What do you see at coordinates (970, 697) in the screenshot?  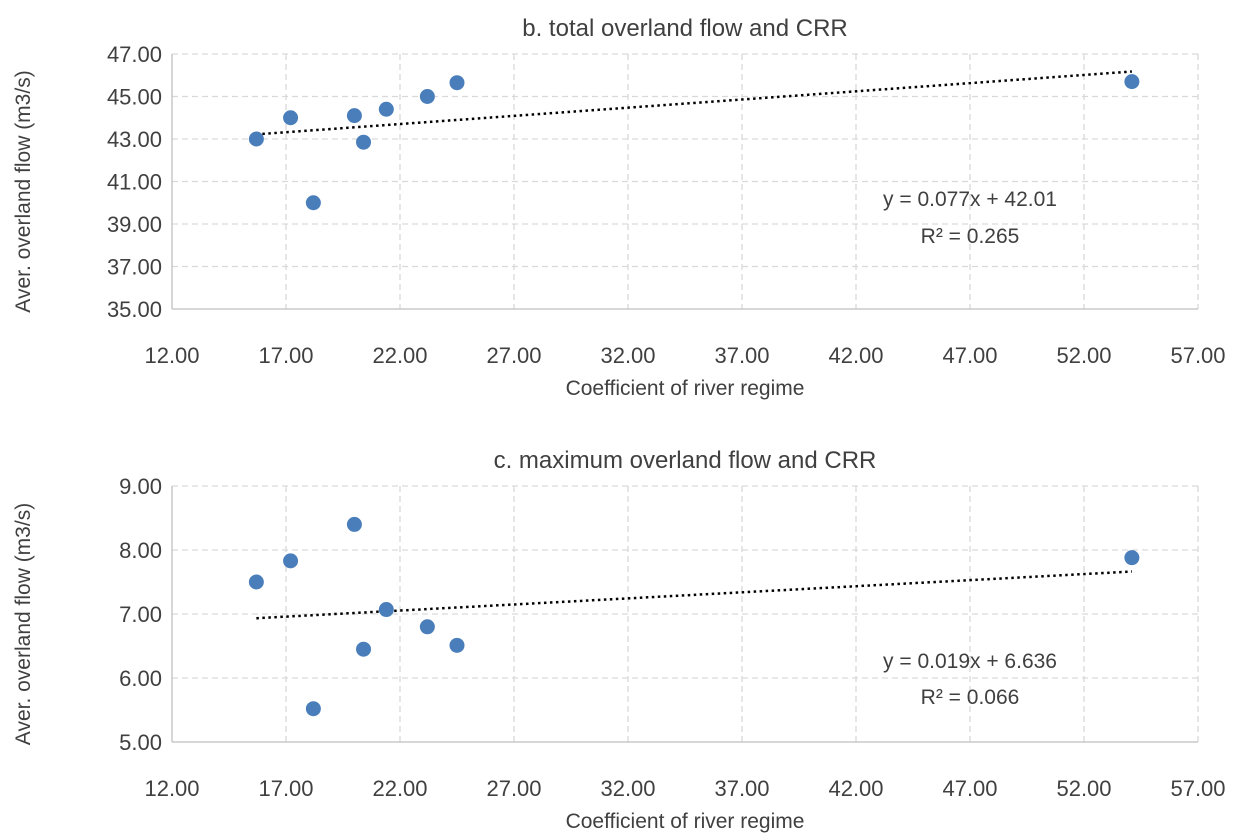 I see `r-squared-label: R² = 0.066` at bounding box center [970, 697].